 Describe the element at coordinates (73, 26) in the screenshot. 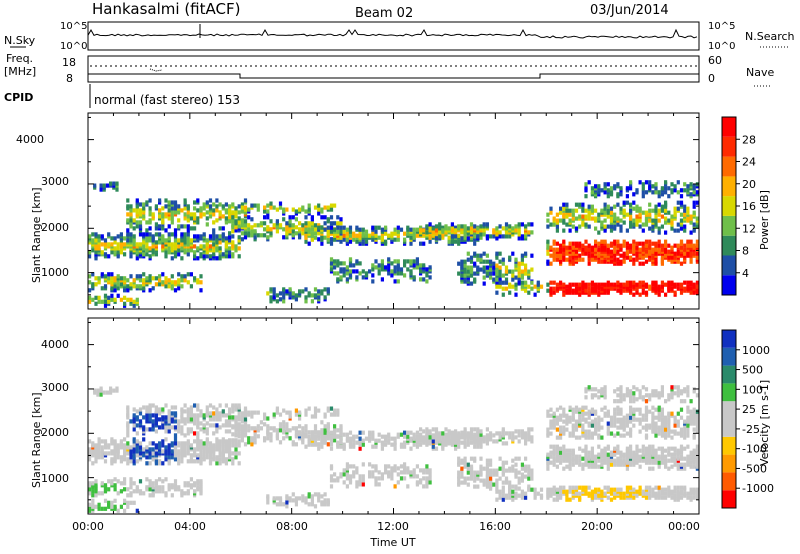

I see `noise-left-tick-top: 10^5` at that location.